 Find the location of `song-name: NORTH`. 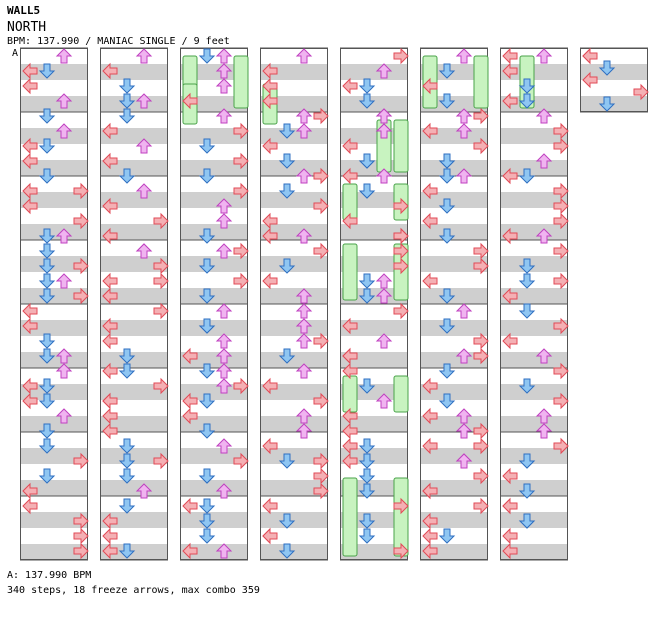

song-name: NORTH is located at coordinates (27, 27).